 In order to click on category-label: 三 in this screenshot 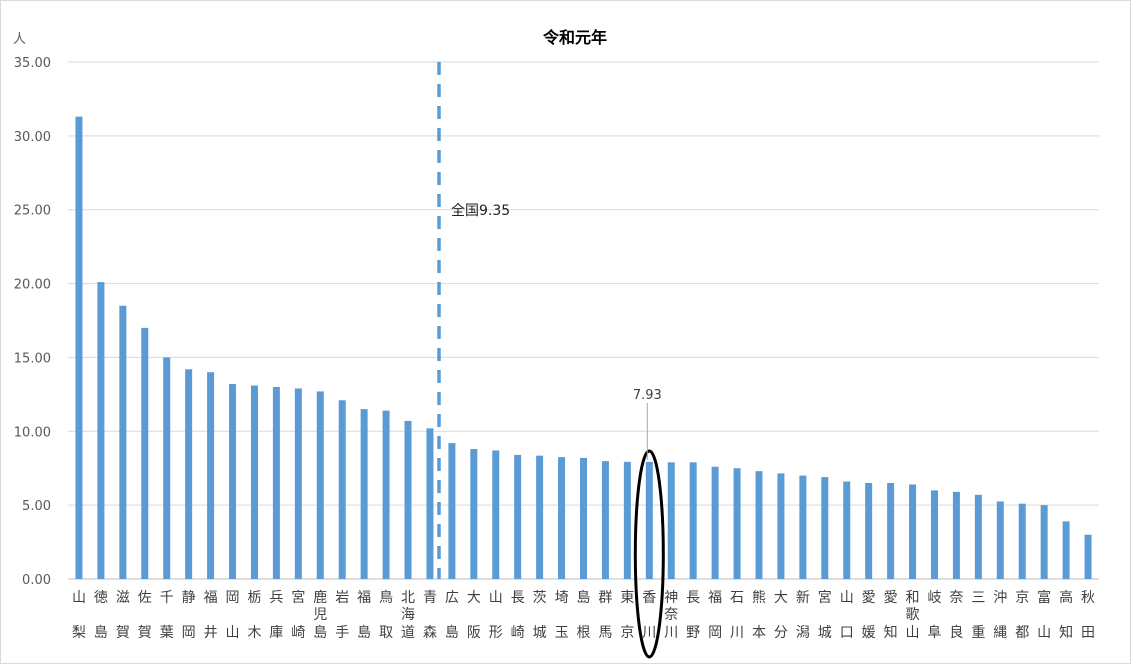, I will do `click(978, 598)`.